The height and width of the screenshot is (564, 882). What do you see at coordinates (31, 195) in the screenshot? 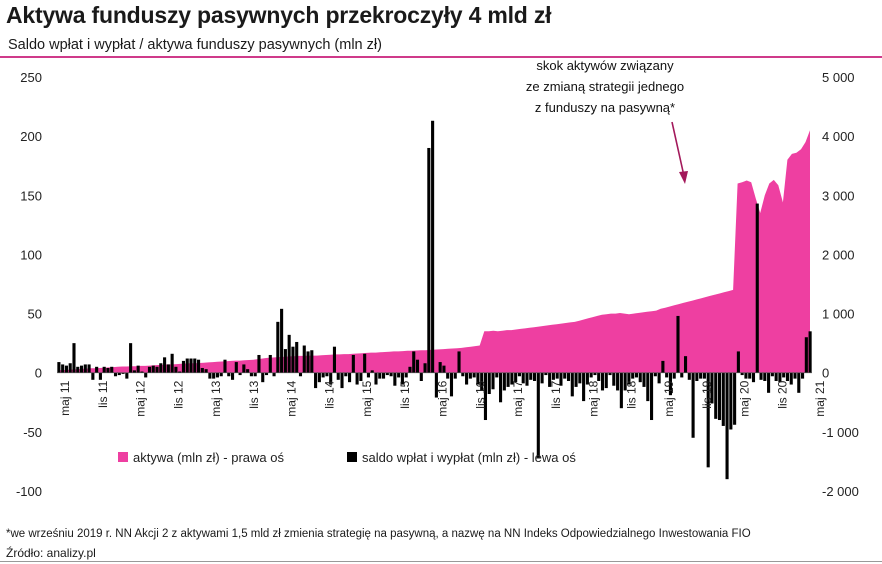
I see `left-tick-label: 150` at bounding box center [31, 195].